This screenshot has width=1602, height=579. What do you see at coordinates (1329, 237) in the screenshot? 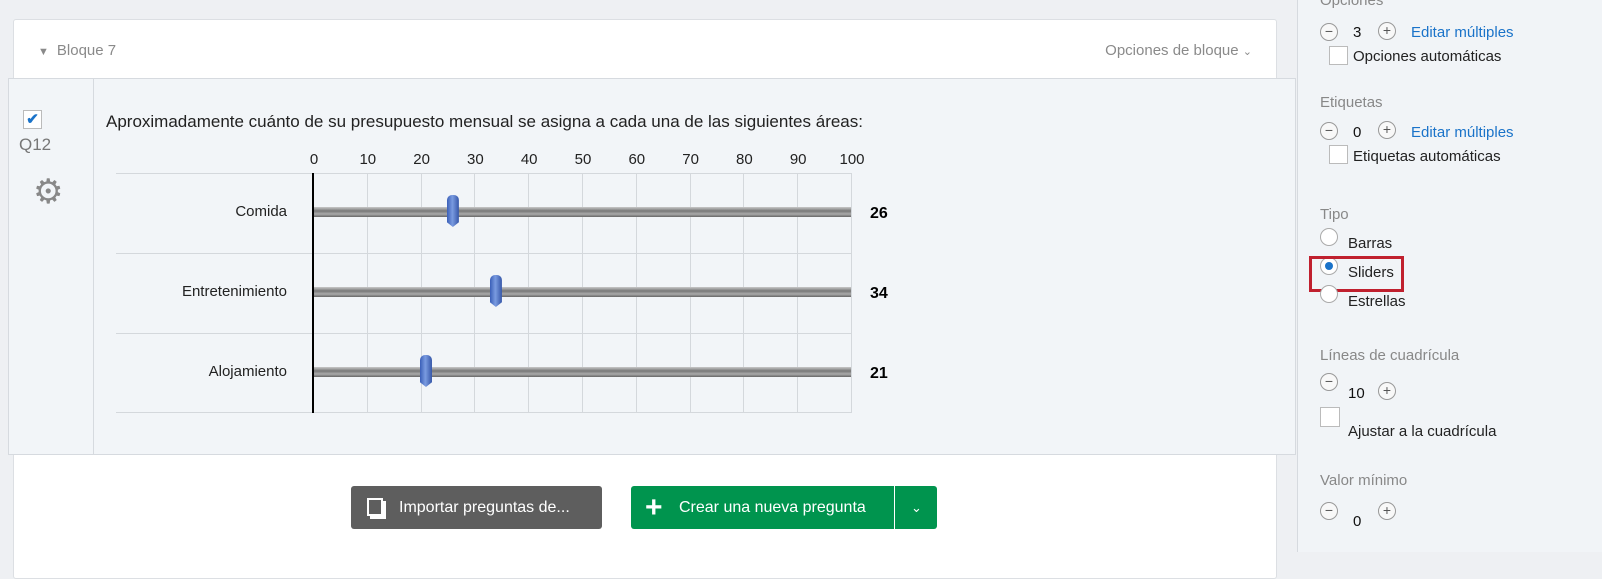
I see `type-radio-barras` at bounding box center [1329, 237].